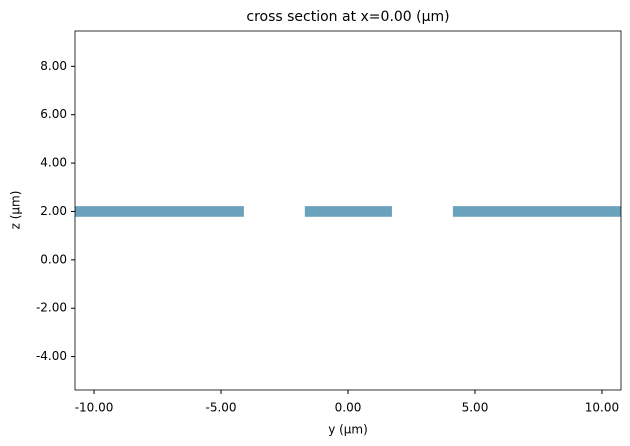  I want to click on y-tick-label: -4.00, so click(51, 356).